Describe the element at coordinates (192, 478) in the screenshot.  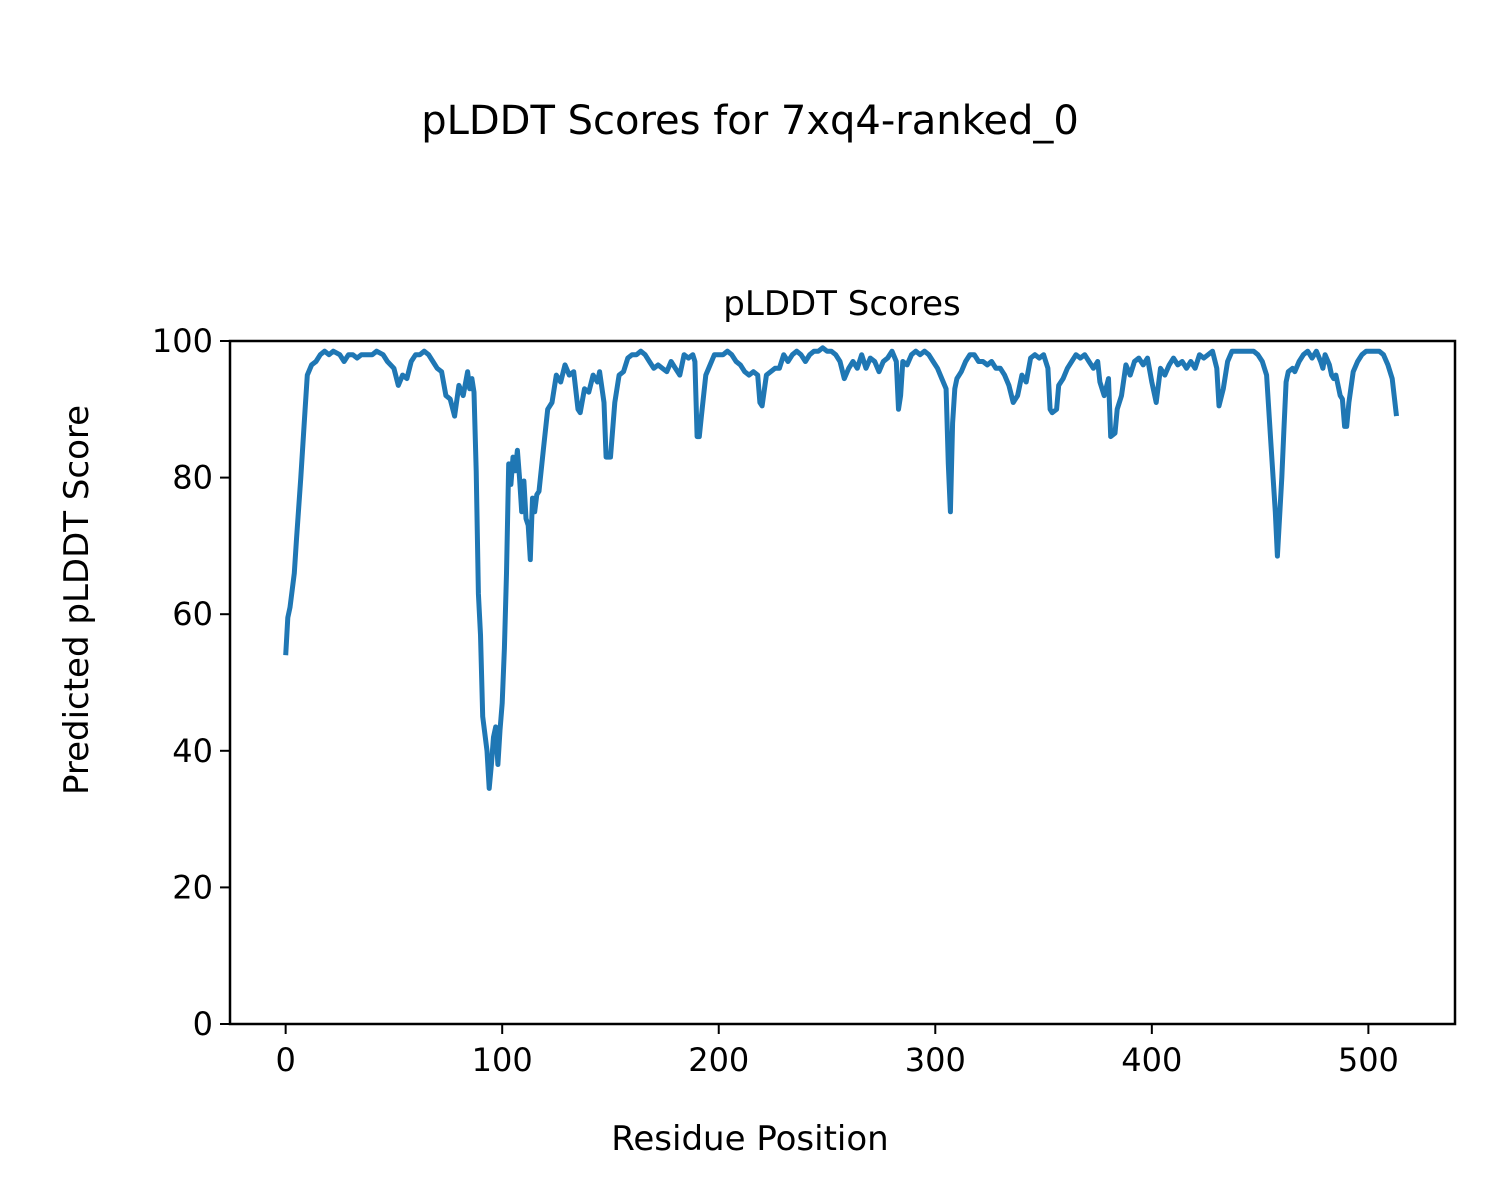
I see `y-tick-label: 80` at that location.